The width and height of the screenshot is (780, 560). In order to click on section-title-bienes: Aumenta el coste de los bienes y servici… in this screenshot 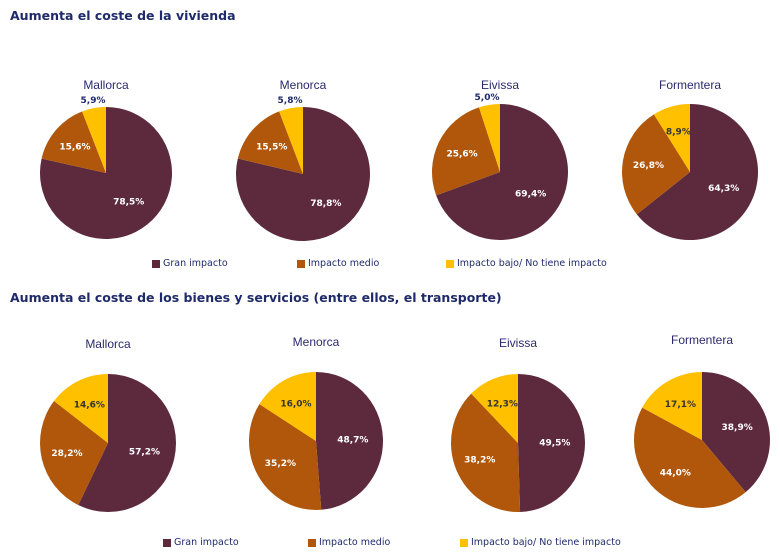, I will do `click(256, 297)`.